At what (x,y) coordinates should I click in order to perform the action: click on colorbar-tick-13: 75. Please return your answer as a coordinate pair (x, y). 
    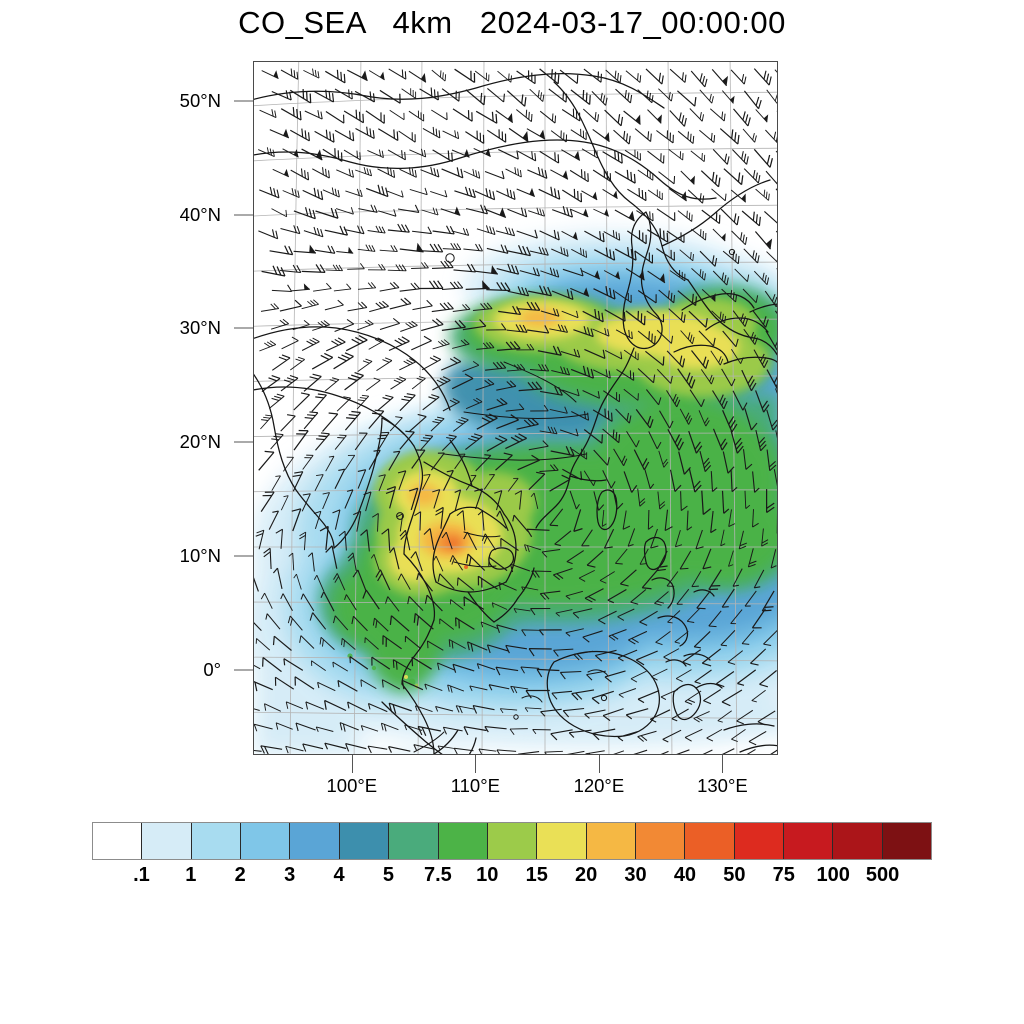
    Looking at the image, I should click on (783, 875).